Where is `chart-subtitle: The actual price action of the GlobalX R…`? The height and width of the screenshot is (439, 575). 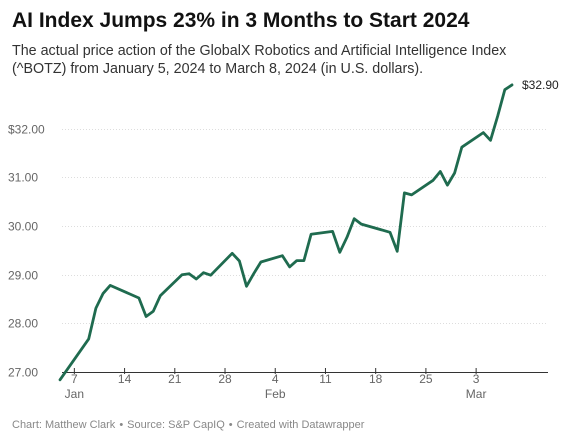 chart-subtitle: The actual price action of the GlobalX R… is located at coordinates (259, 60).